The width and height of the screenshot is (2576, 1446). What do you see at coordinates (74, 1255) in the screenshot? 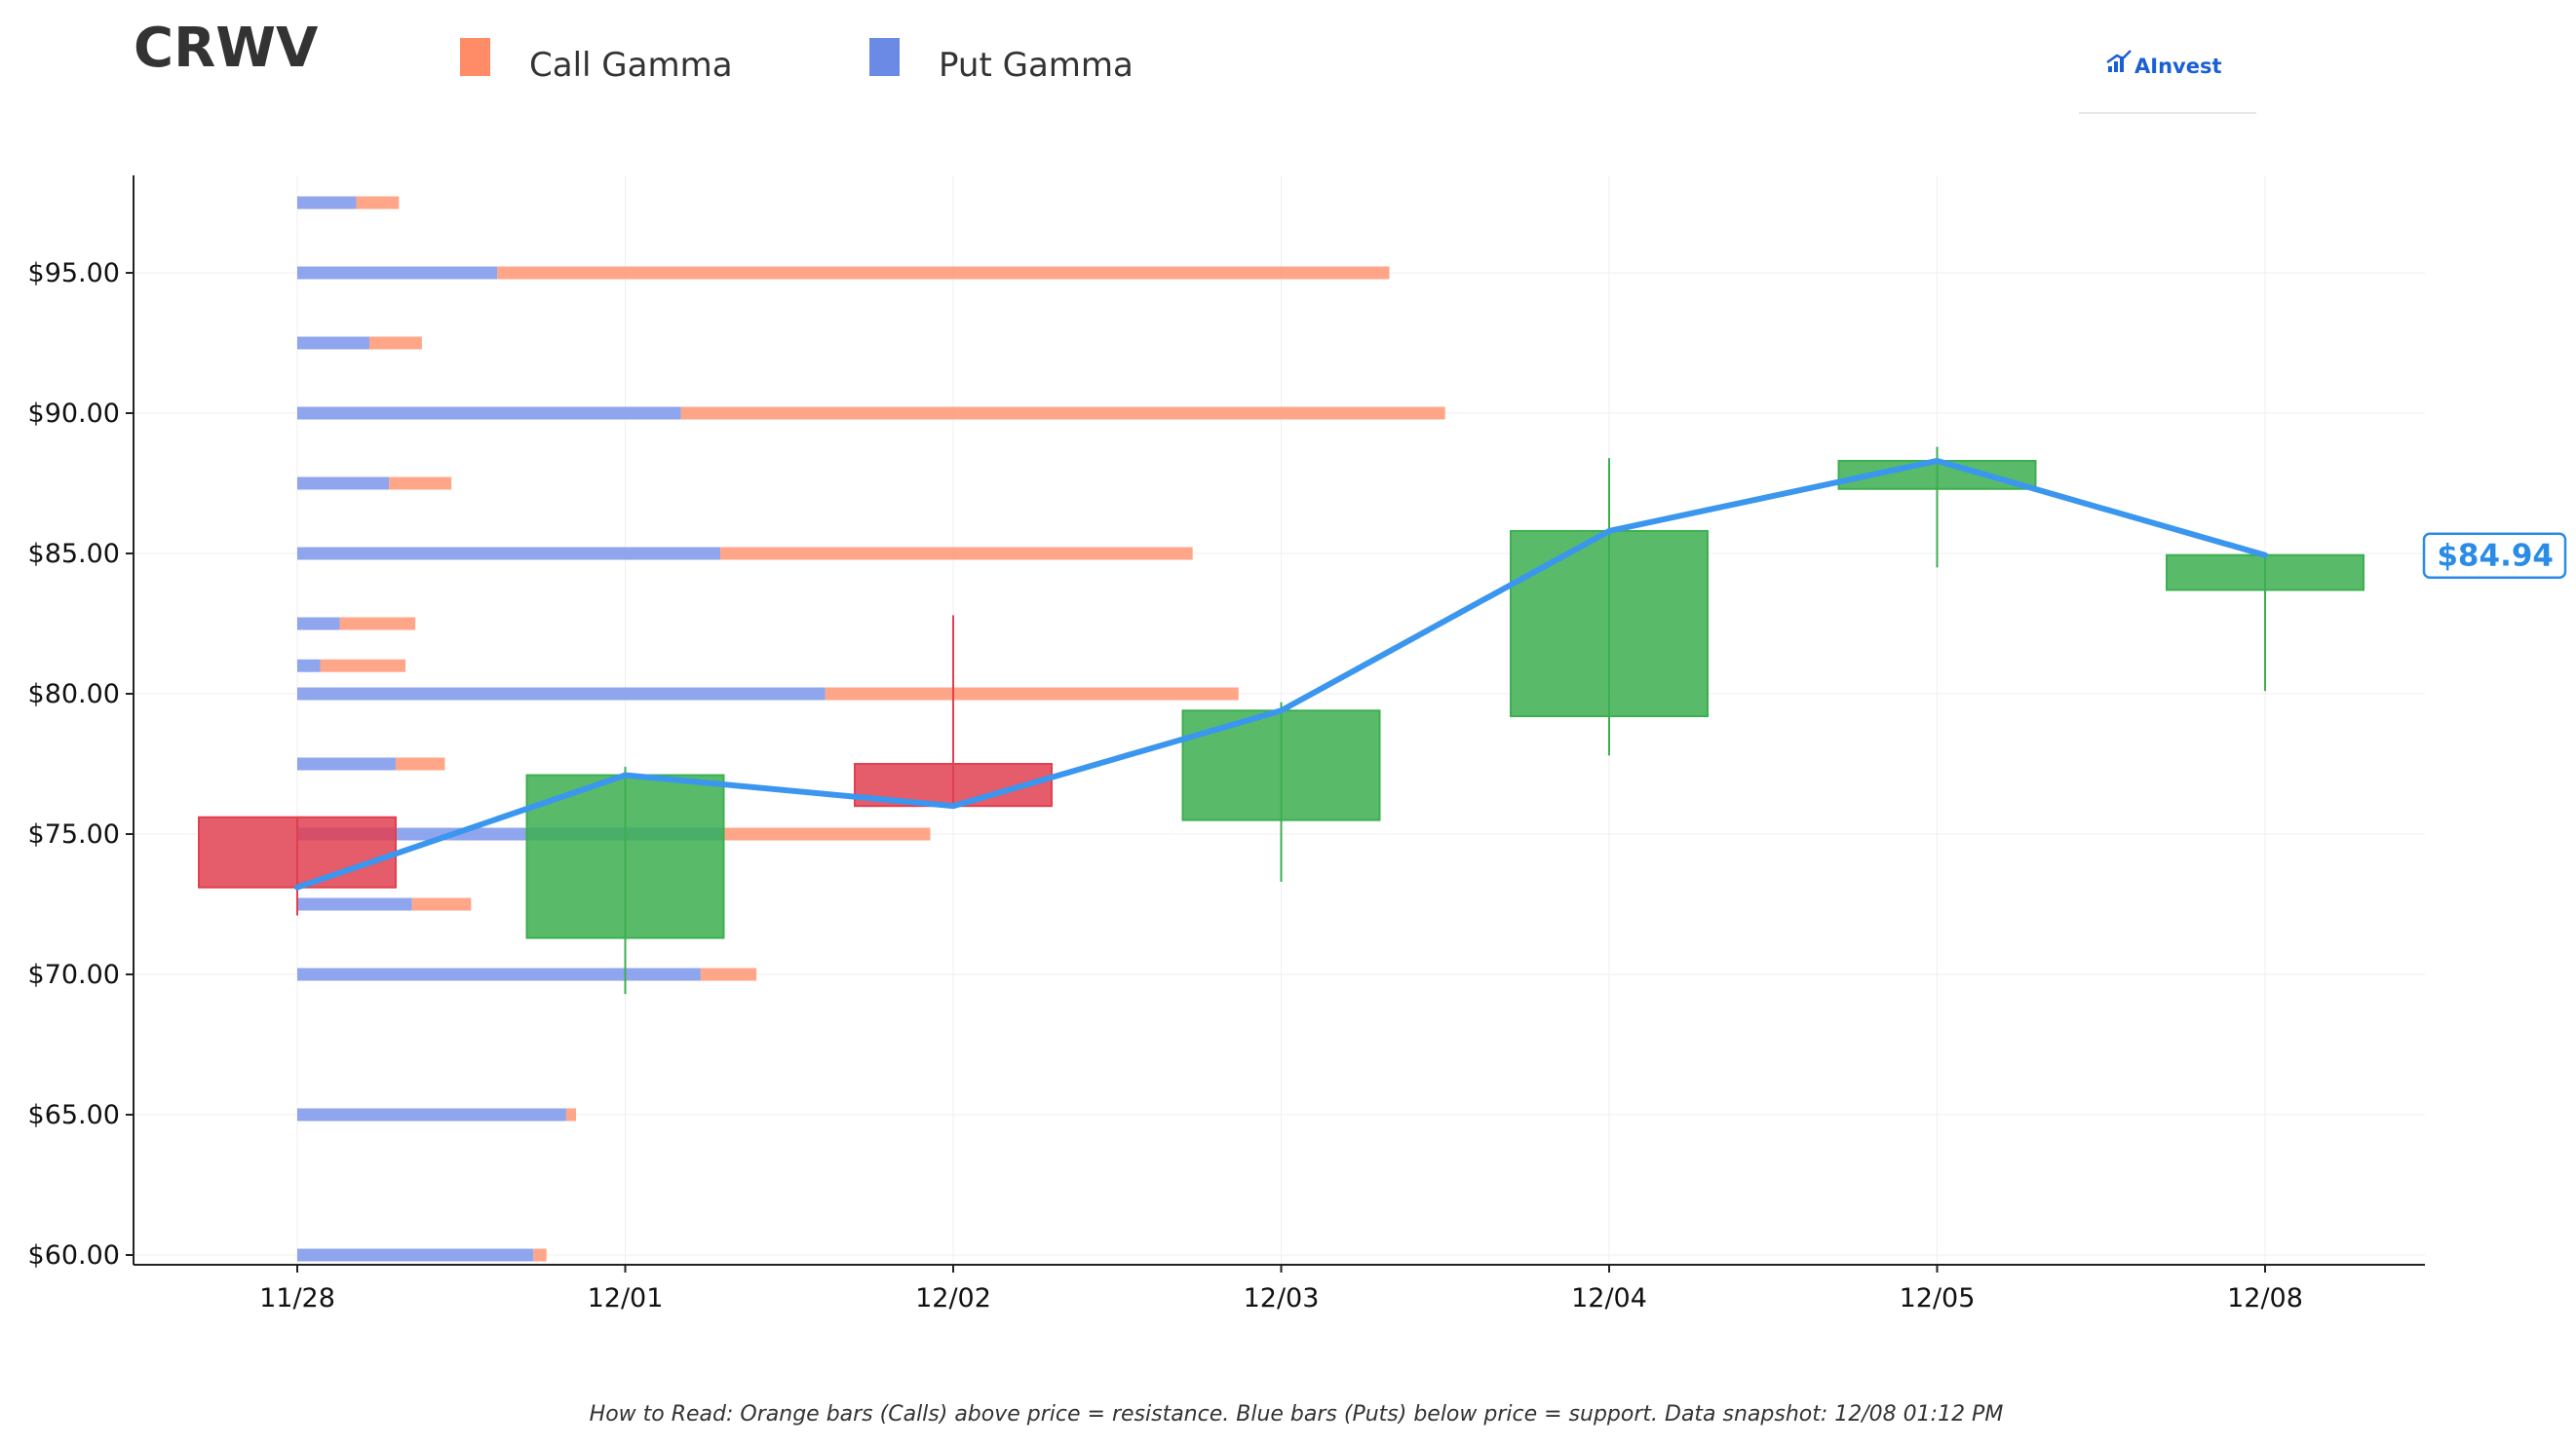
I see `y-tick-label: $60.00` at bounding box center [74, 1255].